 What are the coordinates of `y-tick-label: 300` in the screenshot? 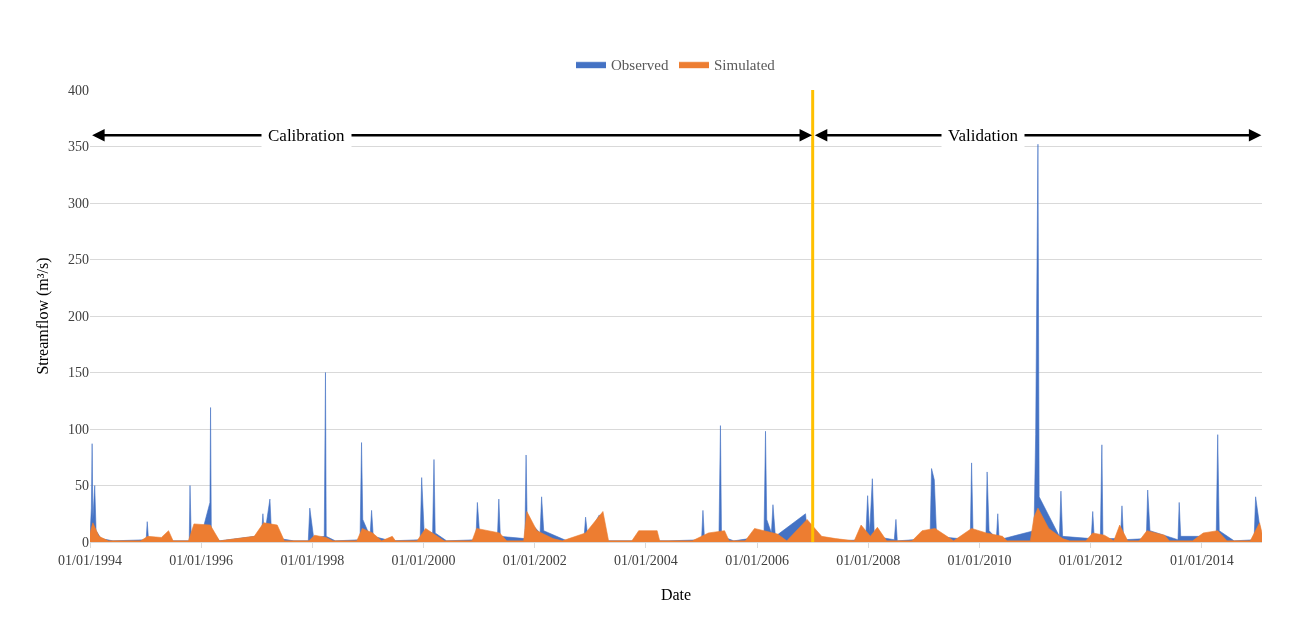 It's located at (78, 203).